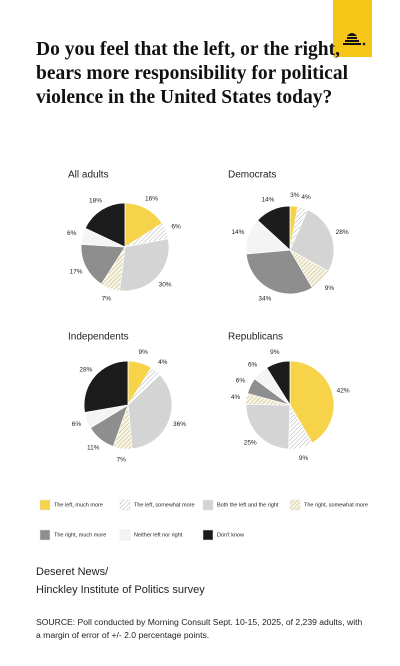 The height and width of the screenshot is (666, 400). What do you see at coordinates (230, 535) in the screenshot?
I see `legend-label: Don't know` at bounding box center [230, 535].